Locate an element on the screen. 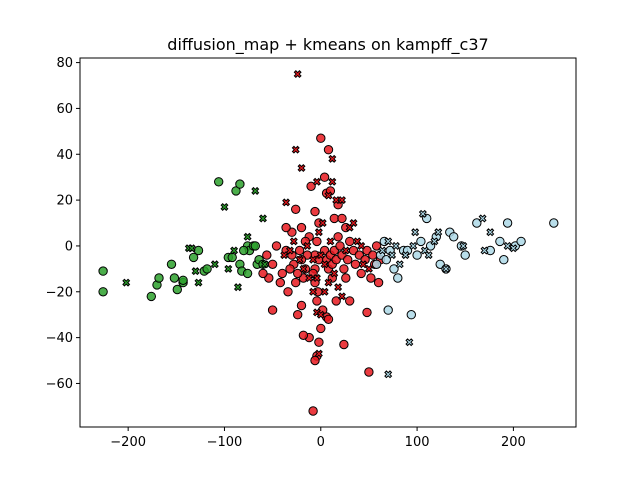  x-tick-label: 200 is located at coordinates (513, 442).